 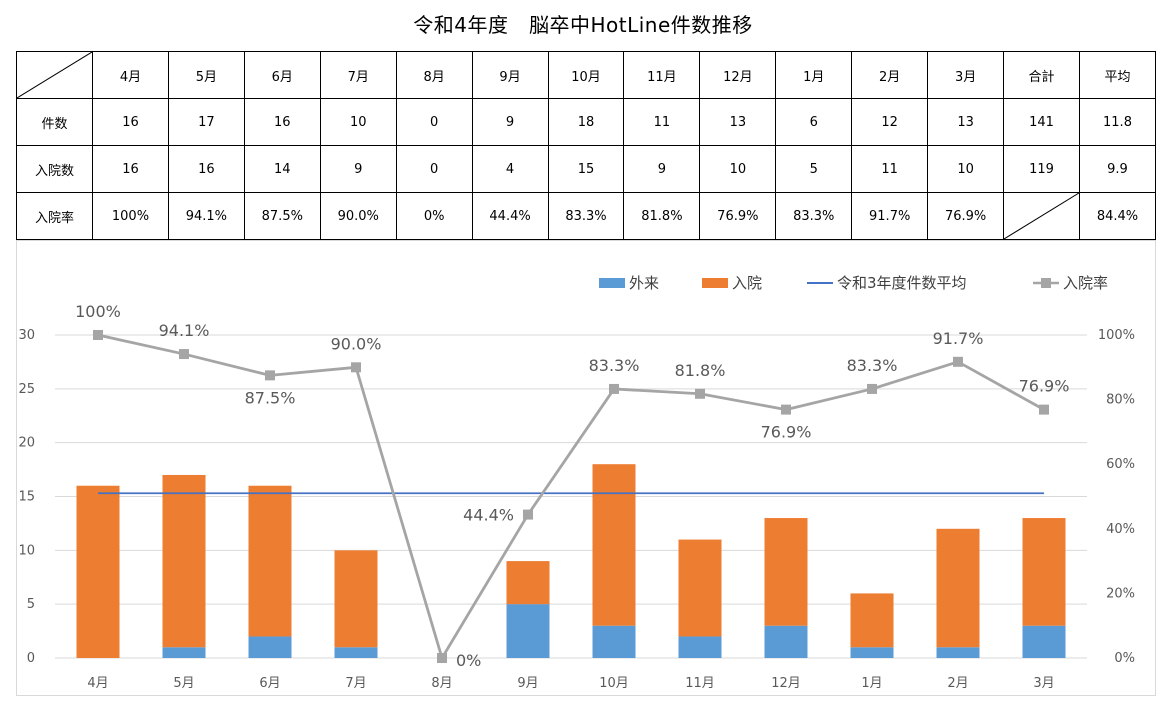 What do you see at coordinates (54, 122) in the screenshot?
I see `row-header: 件数` at bounding box center [54, 122].